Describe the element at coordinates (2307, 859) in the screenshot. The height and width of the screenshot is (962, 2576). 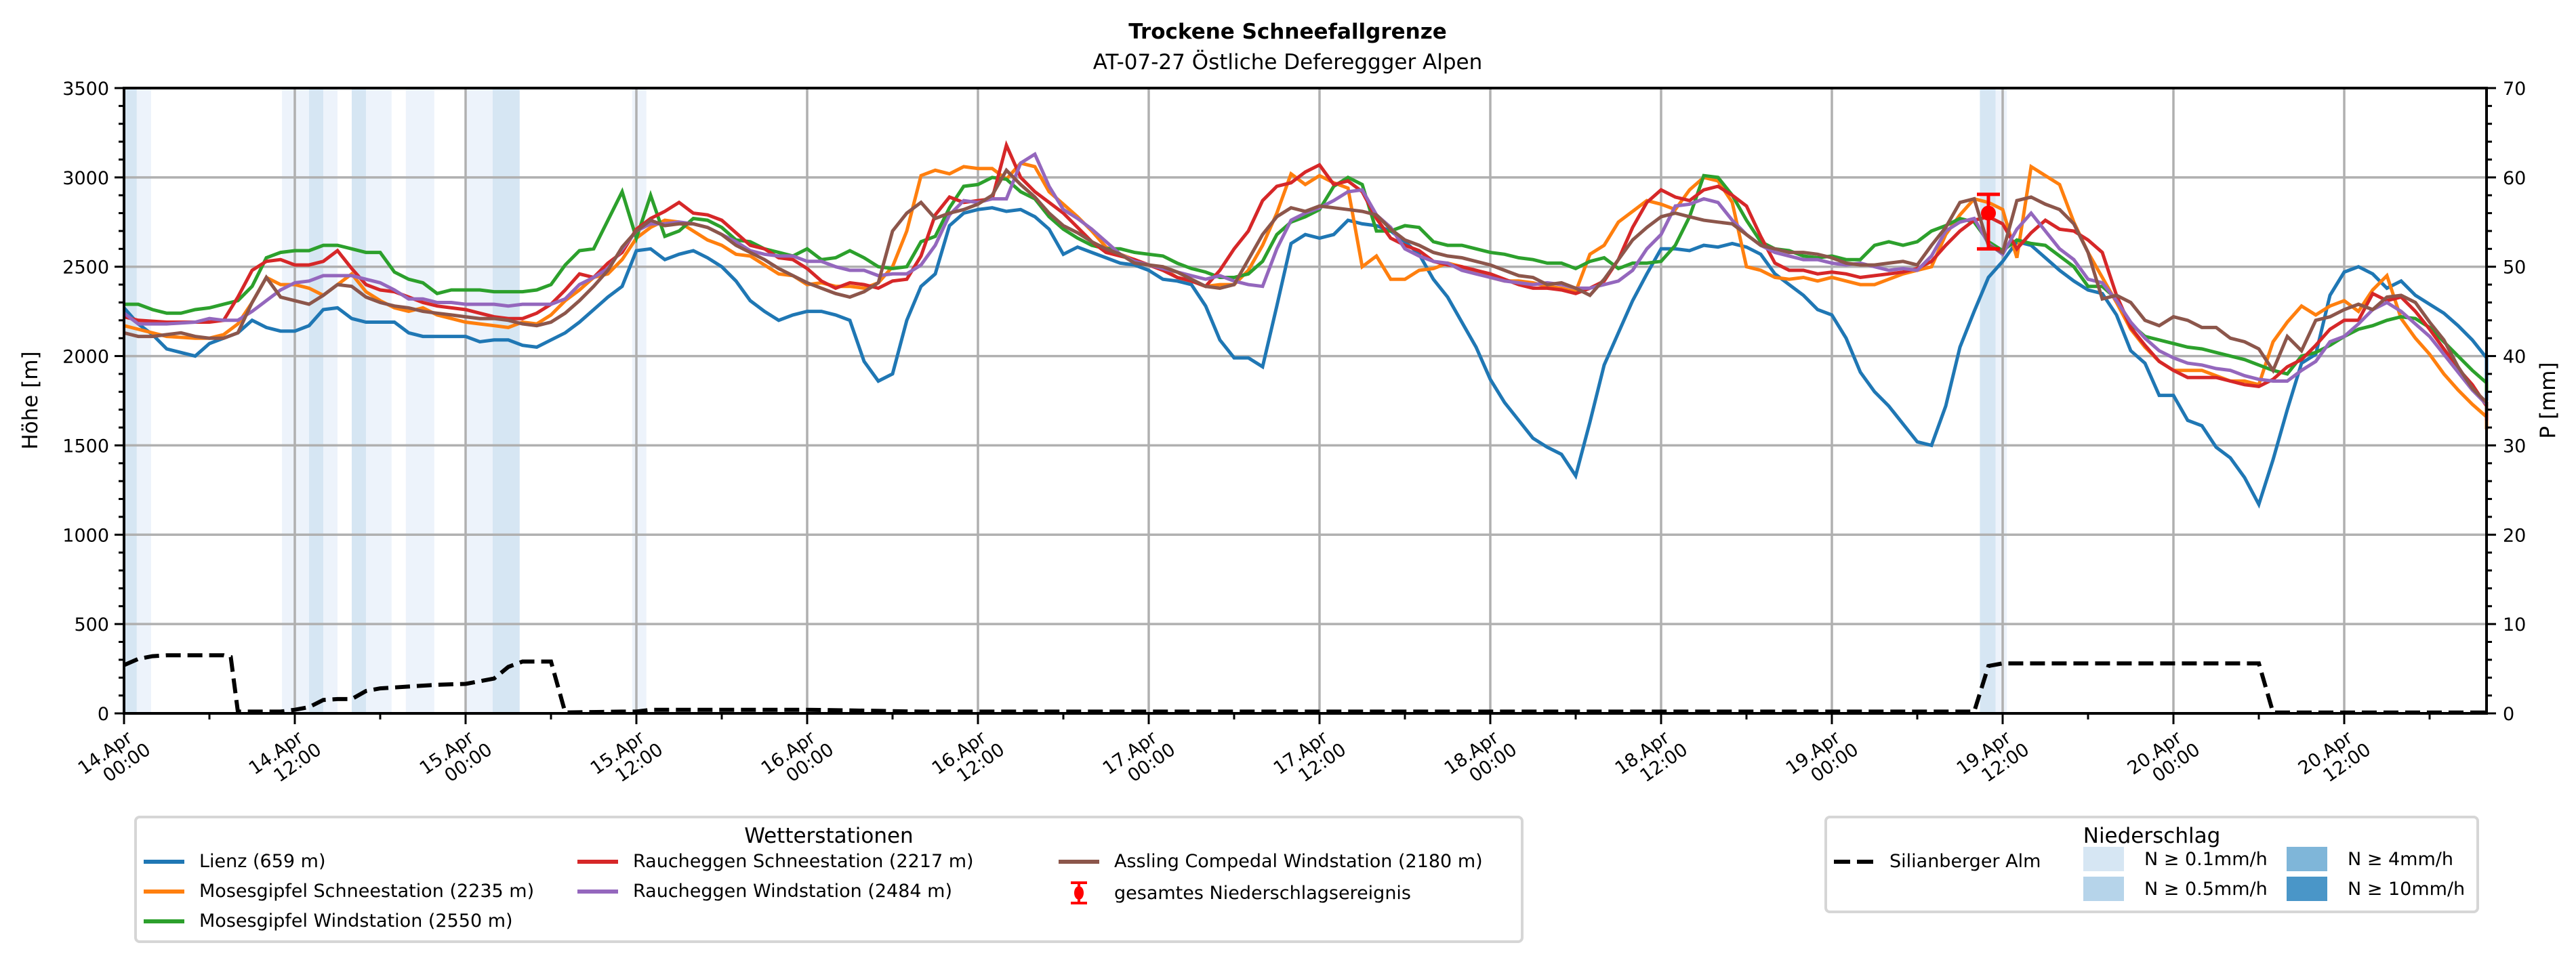
I see `swatch-n4` at that location.